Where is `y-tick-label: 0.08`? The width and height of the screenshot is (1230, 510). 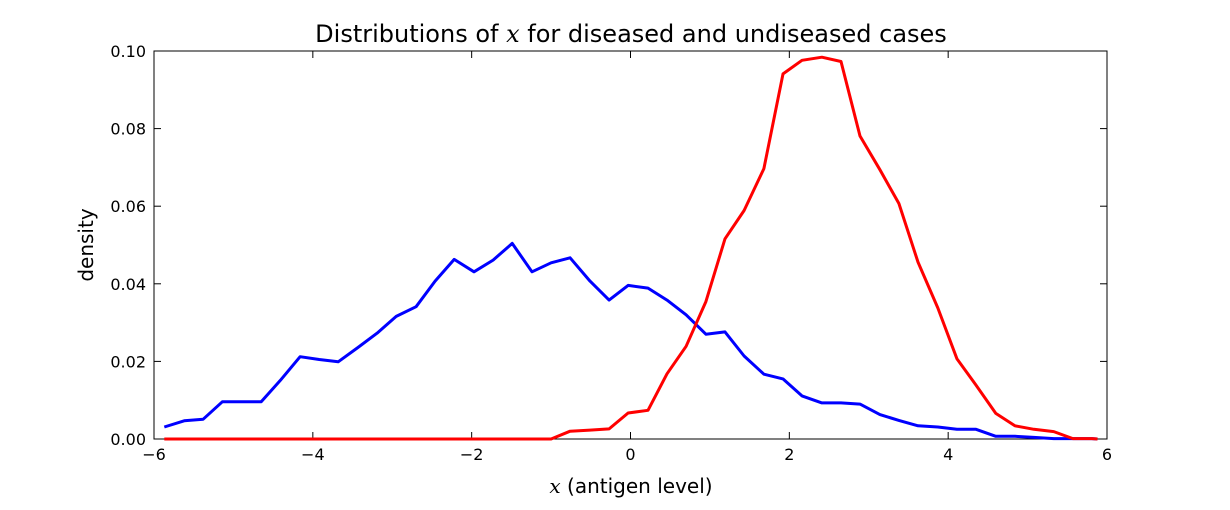
y-tick-label: 0.08 is located at coordinates (128, 129).